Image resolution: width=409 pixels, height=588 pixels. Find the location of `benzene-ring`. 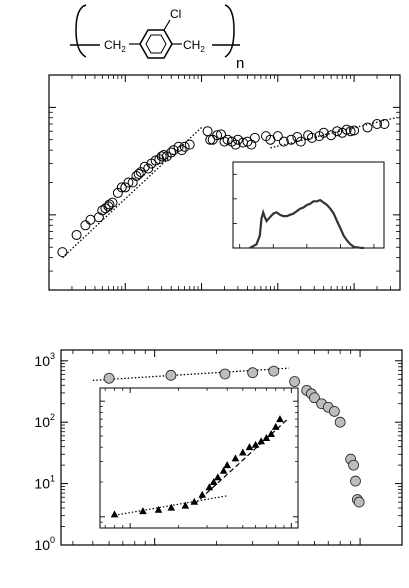

benzene-ring is located at coordinates (156, 44).